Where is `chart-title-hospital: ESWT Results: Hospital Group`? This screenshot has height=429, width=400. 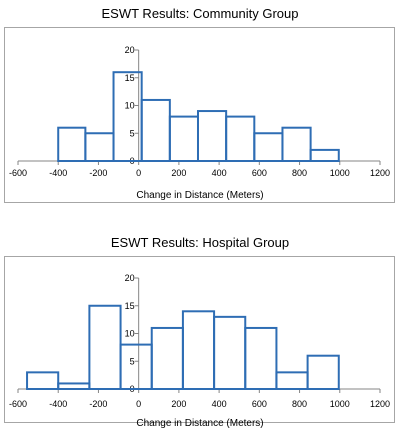 chart-title-hospital: ESWT Results: Hospital Group is located at coordinates (200, 242).